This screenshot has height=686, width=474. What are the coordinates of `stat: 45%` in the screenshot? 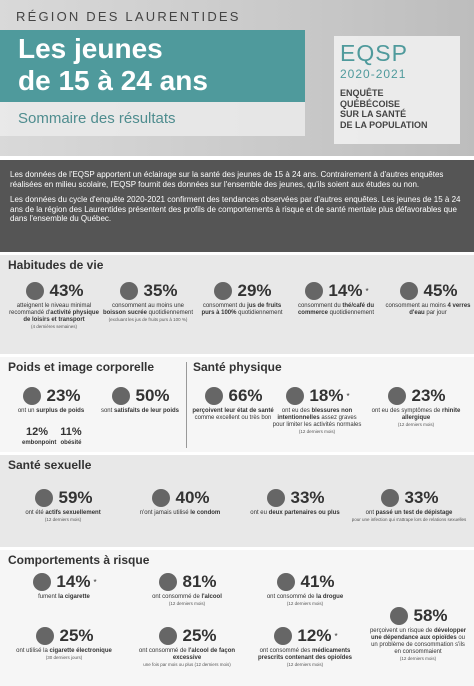 It's located at (440, 290).